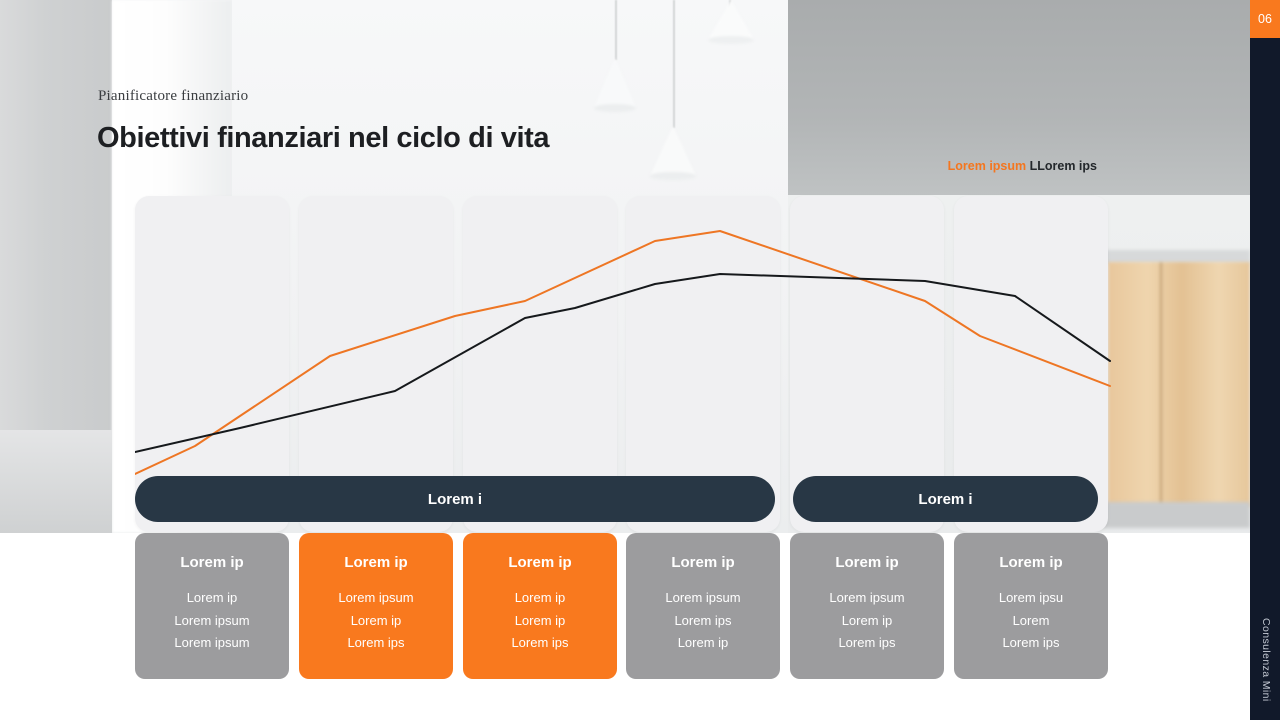 This screenshot has height=720, width=1280. I want to click on legend-series-2-label: LLorem ips, so click(1063, 166).